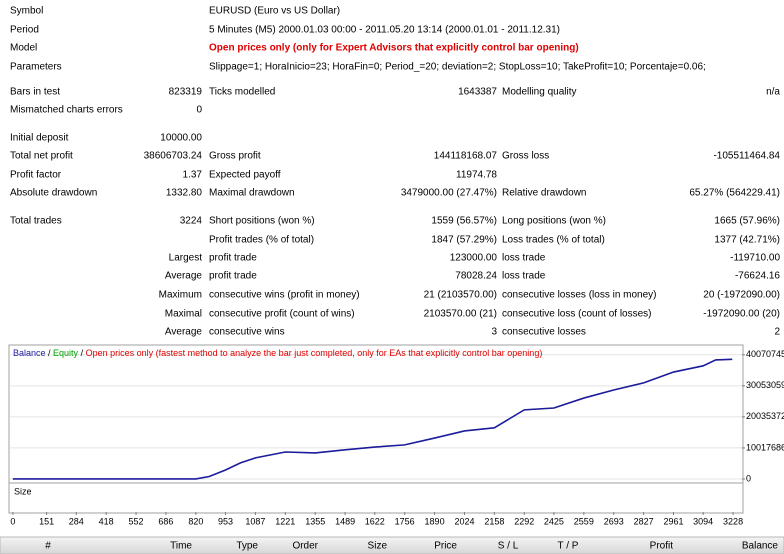 The image size is (784, 554). I want to click on stat-cell: loss trade, so click(524, 258).